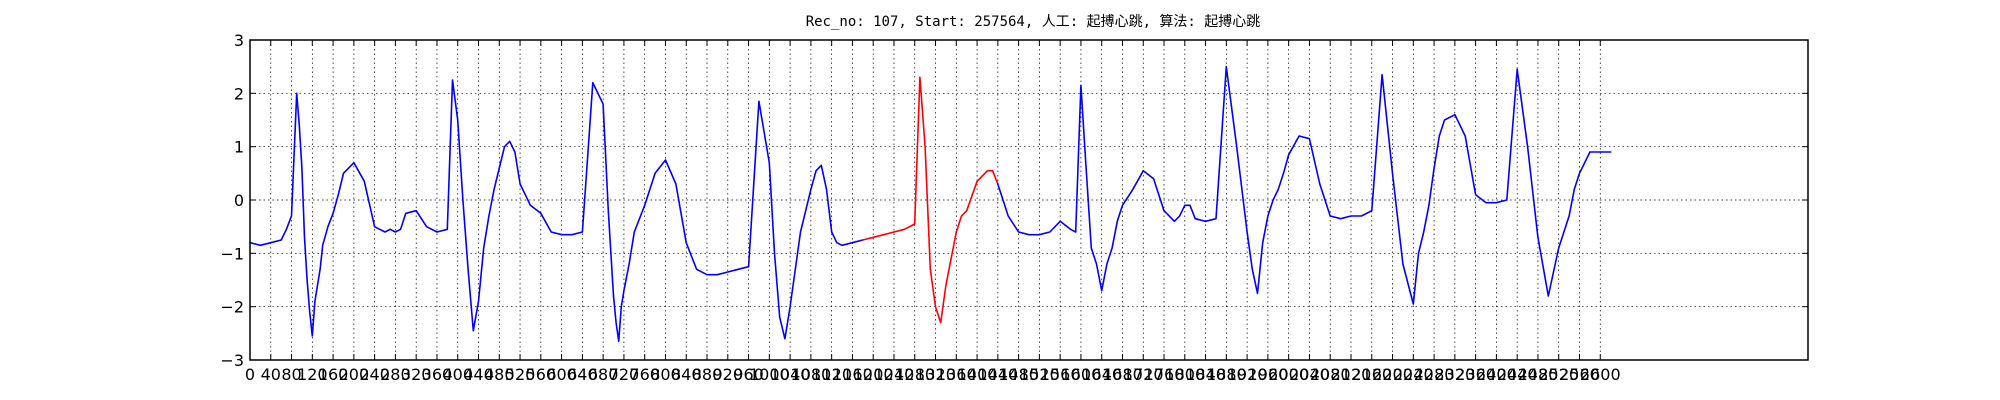 Image resolution: width=2000 pixels, height=400 pixels. What do you see at coordinates (1205, 374) in the screenshot?
I see `x-tick-label: 1840` at bounding box center [1205, 374].